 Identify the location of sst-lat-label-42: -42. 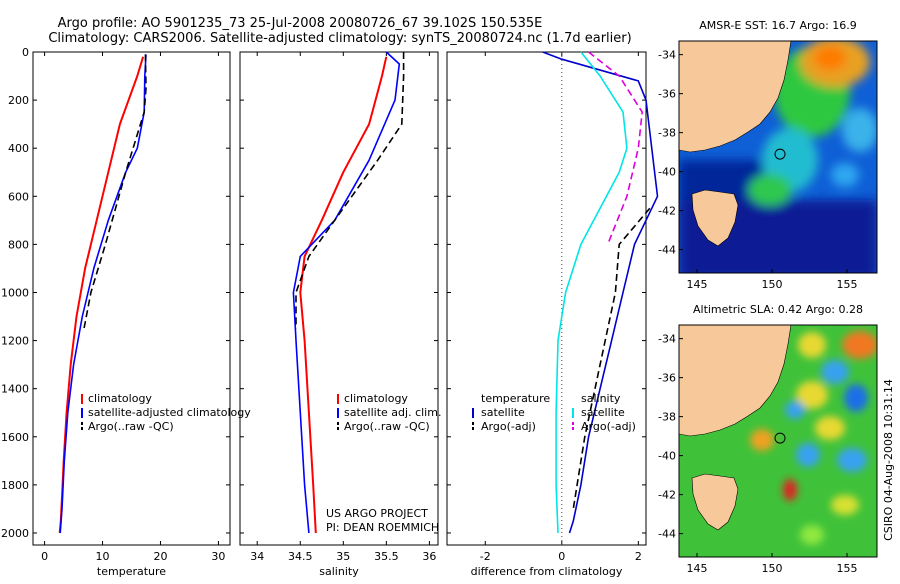
(667, 211).